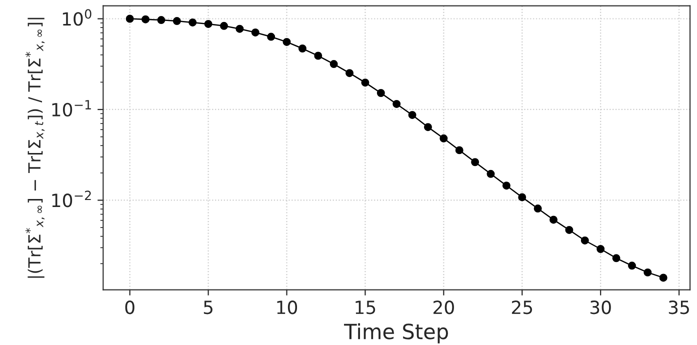 The width and height of the screenshot is (697, 345). Describe the element at coordinates (444, 307) in the screenshot. I see `x-tick-label: 20` at that location.